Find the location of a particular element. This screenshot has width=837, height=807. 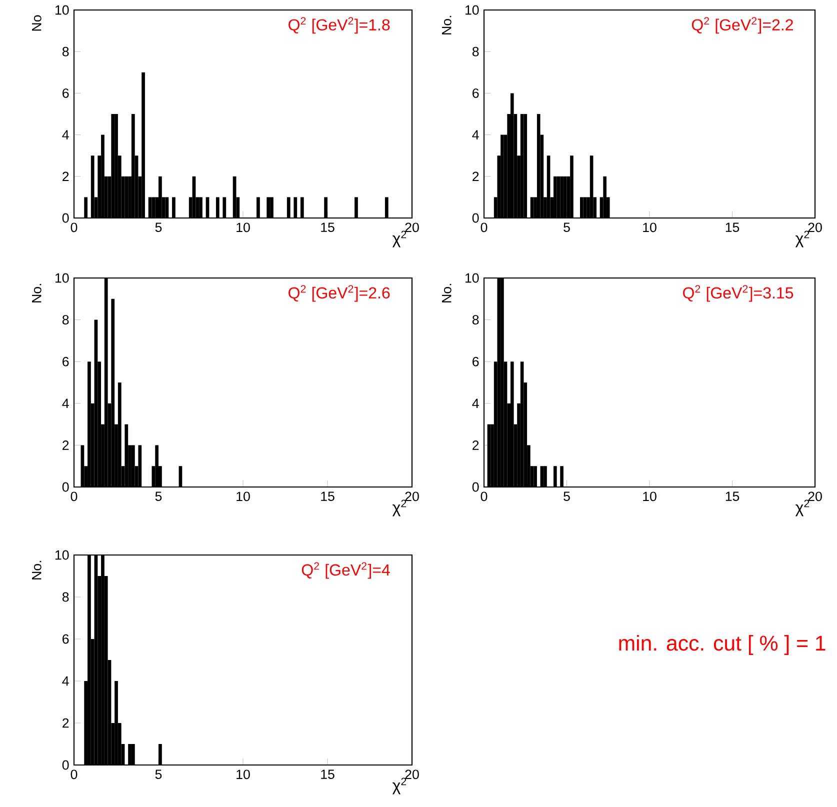

chart-title: Q$^{2}$ [GeV$^{2}$]=1.8 is located at coordinates (339, 25).